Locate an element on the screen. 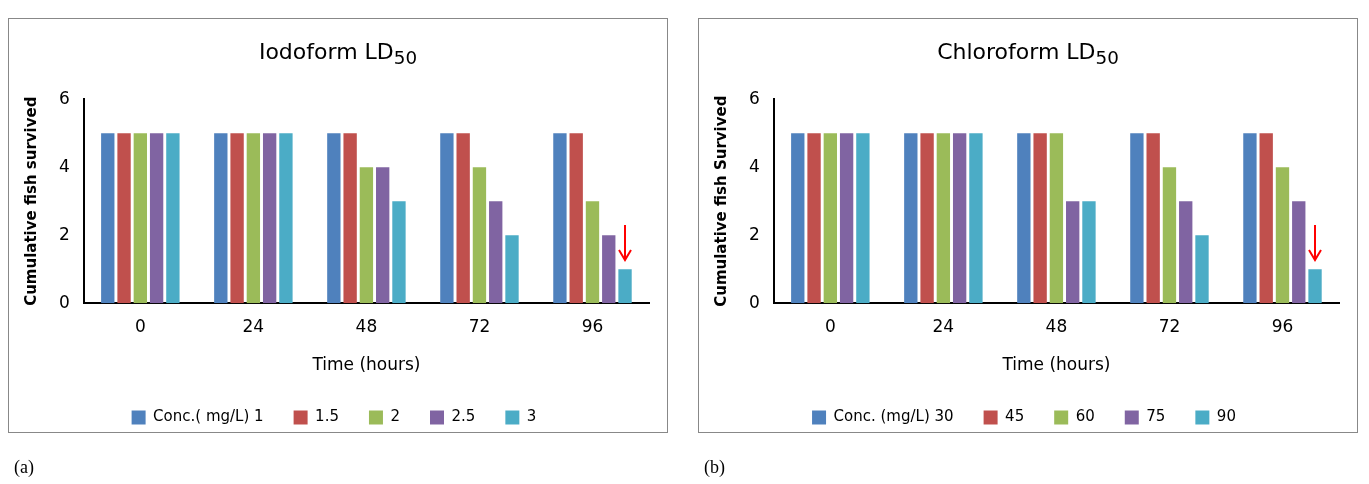  legend-label: 75 is located at coordinates (1156, 416).